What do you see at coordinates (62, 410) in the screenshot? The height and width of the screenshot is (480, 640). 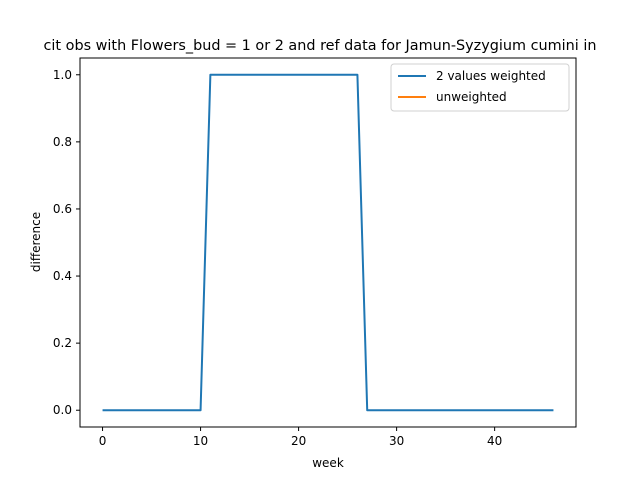 I see `y-tick-label: 0.0` at bounding box center [62, 410].